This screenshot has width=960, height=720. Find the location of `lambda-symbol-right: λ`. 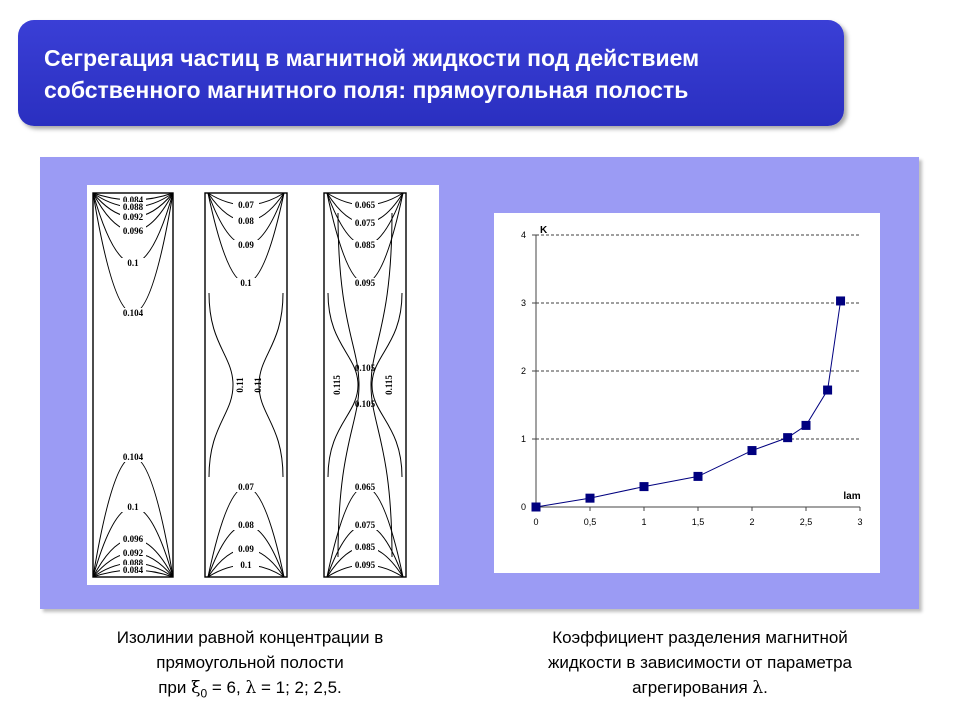

lambda-symbol-right: λ is located at coordinates (758, 688).